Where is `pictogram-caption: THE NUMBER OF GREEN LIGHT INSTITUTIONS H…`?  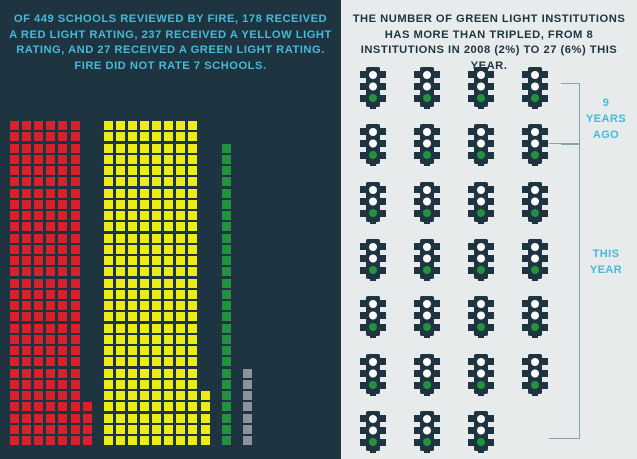
pictogram-caption: THE NUMBER OF GREEN LIGHT INSTITUTIONS H… is located at coordinates (489, 42).